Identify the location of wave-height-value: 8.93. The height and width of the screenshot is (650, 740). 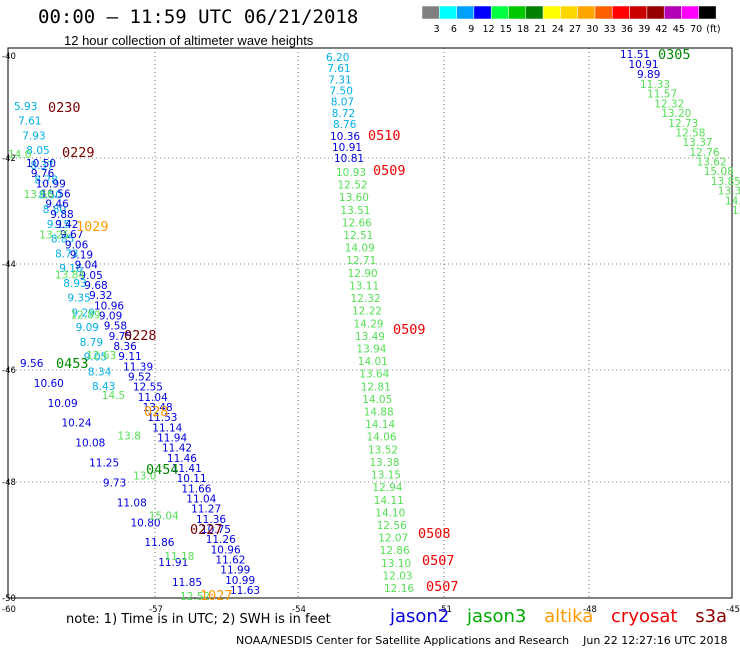
(74, 284).